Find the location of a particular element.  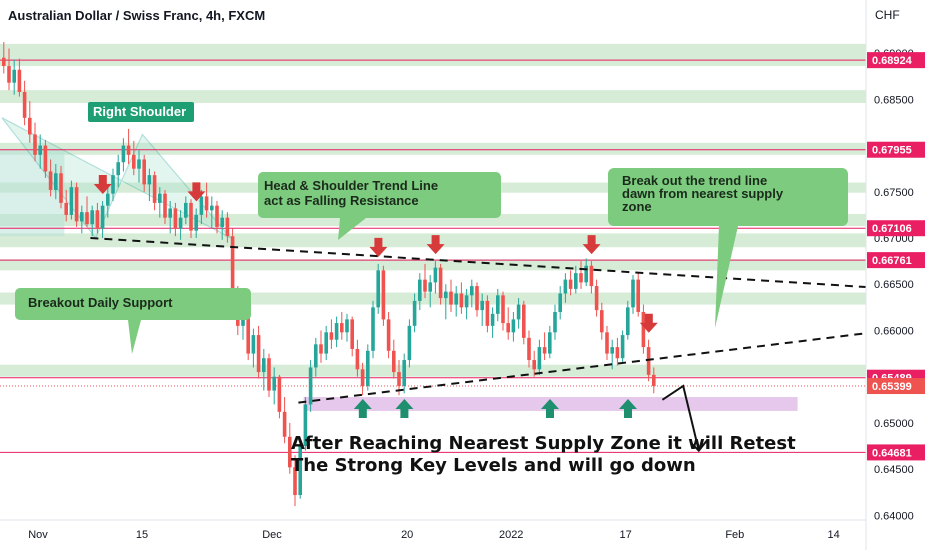

level-label: 0.68924 is located at coordinates (892, 61).